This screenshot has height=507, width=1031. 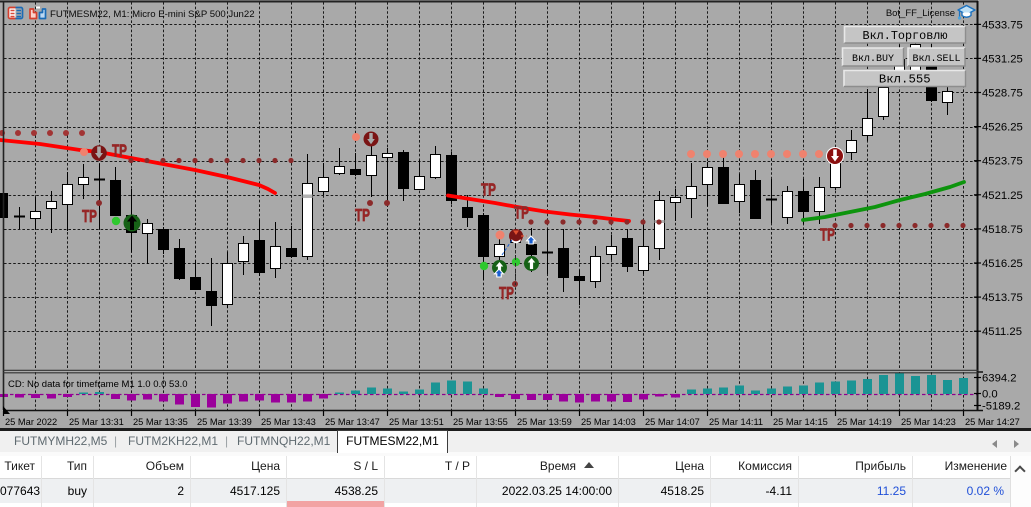 What do you see at coordinates (800, 422) in the screenshot?
I see `svg-text: 25 Mar 14:15` at bounding box center [800, 422].